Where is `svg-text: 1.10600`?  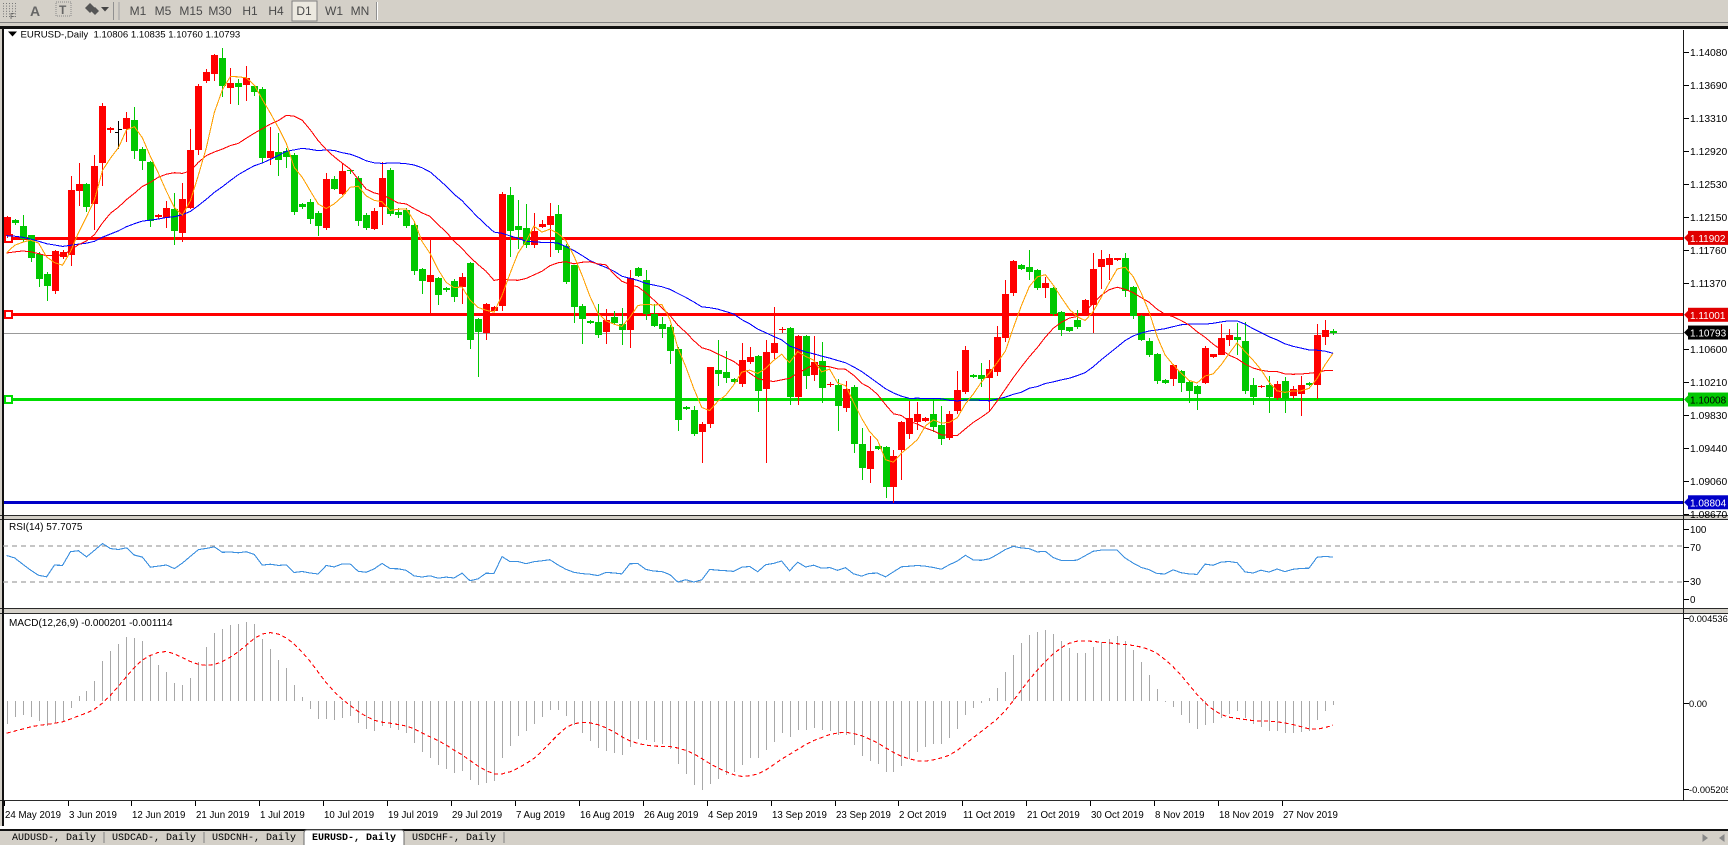 svg-text: 1.10600 is located at coordinates (1708, 350).